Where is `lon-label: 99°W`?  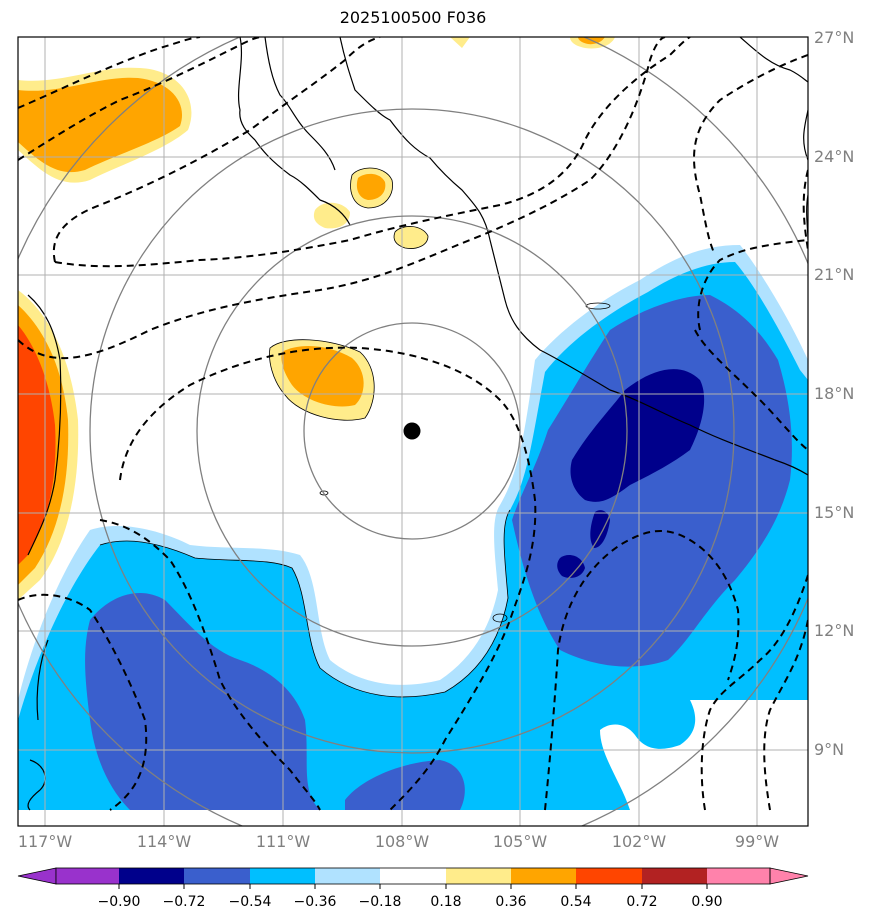
lon-label: 99°W is located at coordinates (757, 841).